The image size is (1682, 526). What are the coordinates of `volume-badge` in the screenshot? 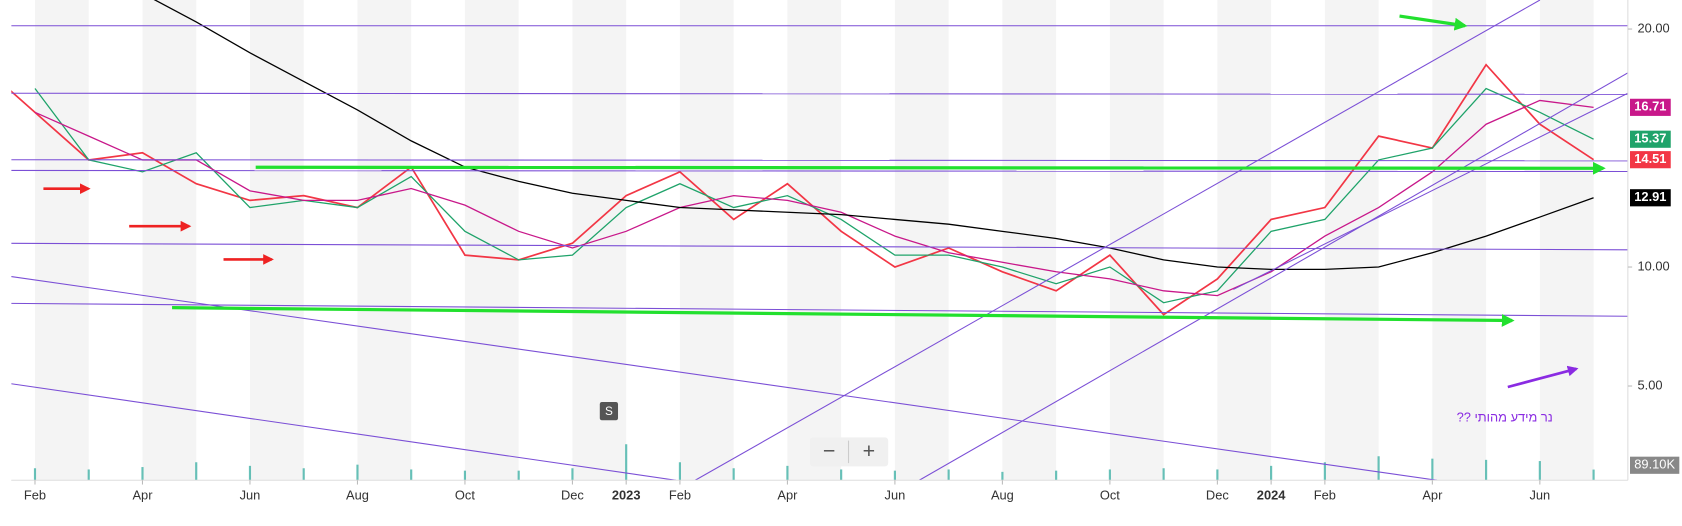 It's located at (1655, 465).